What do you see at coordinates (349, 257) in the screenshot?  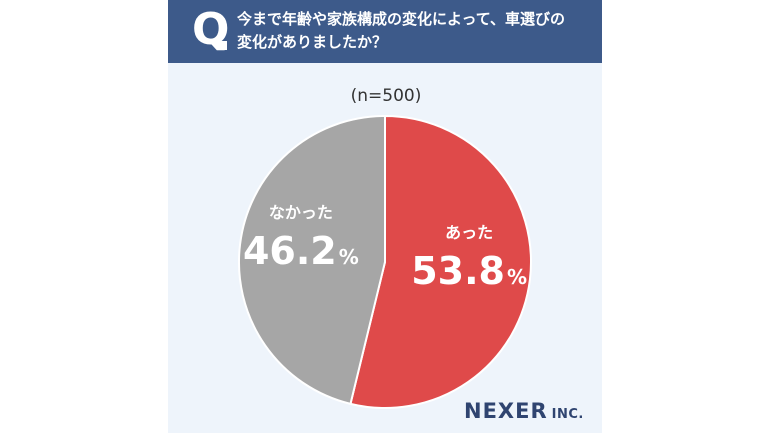 I see `slice-value-unit-1: %` at bounding box center [349, 257].